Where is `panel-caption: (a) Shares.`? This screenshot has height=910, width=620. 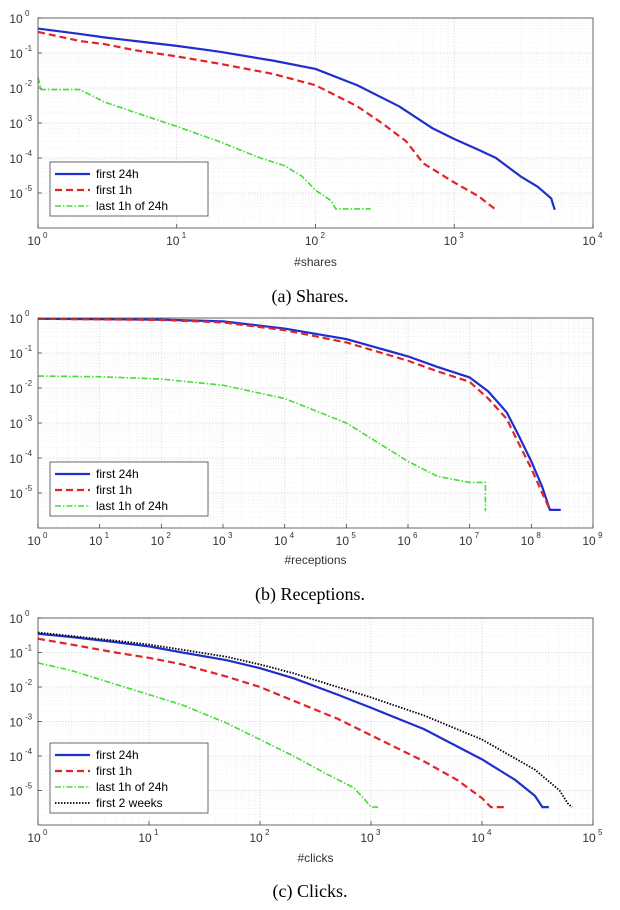 panel-caption: (a) Shares. is located at coordinates (310, 296).